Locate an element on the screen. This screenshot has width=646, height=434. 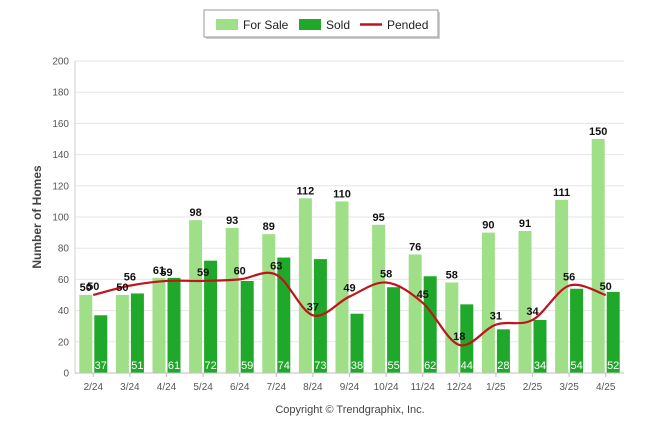
y-axis-label: Number of Homes is located at coordinates (37, 217).